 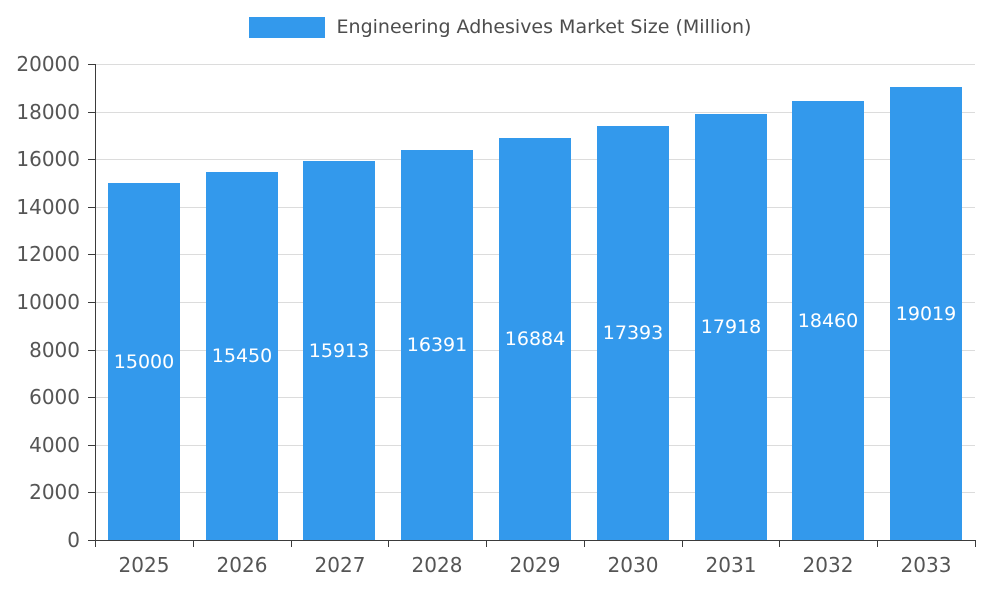 I want to click on y-tick-label: 8000, so click(x=54, y=350).